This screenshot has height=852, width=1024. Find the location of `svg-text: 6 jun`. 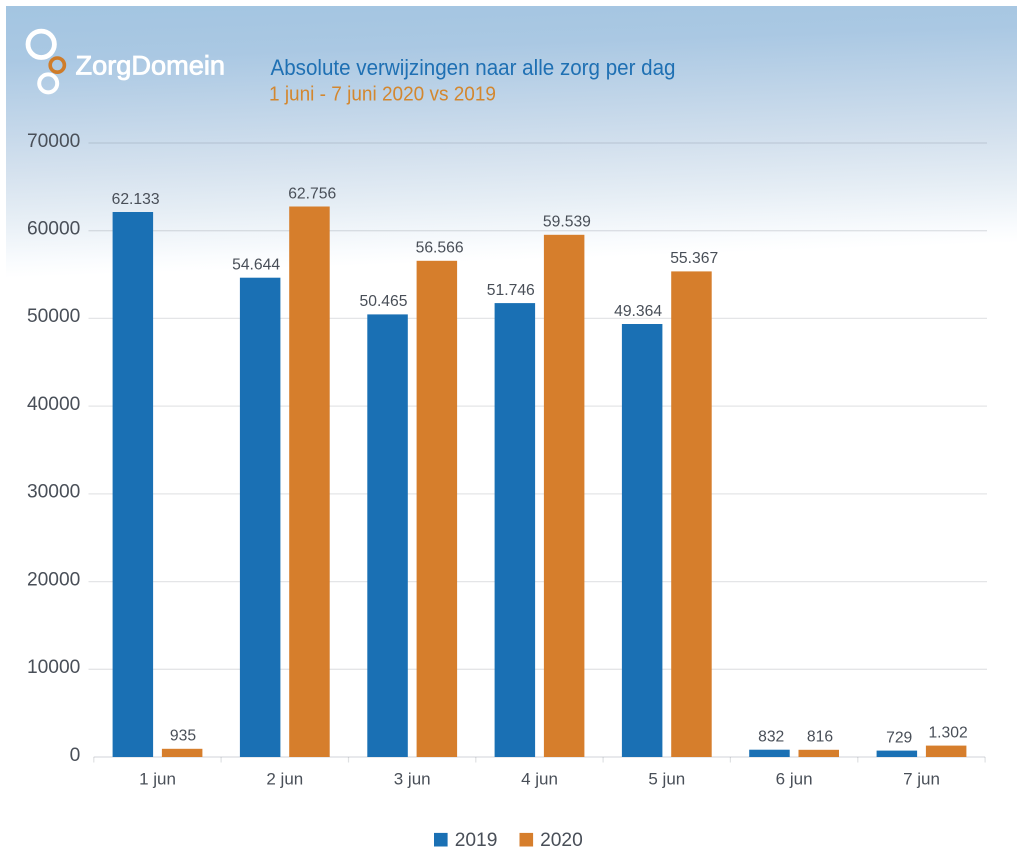

svg-text: 6 jun is located at coordinates (794, 779).